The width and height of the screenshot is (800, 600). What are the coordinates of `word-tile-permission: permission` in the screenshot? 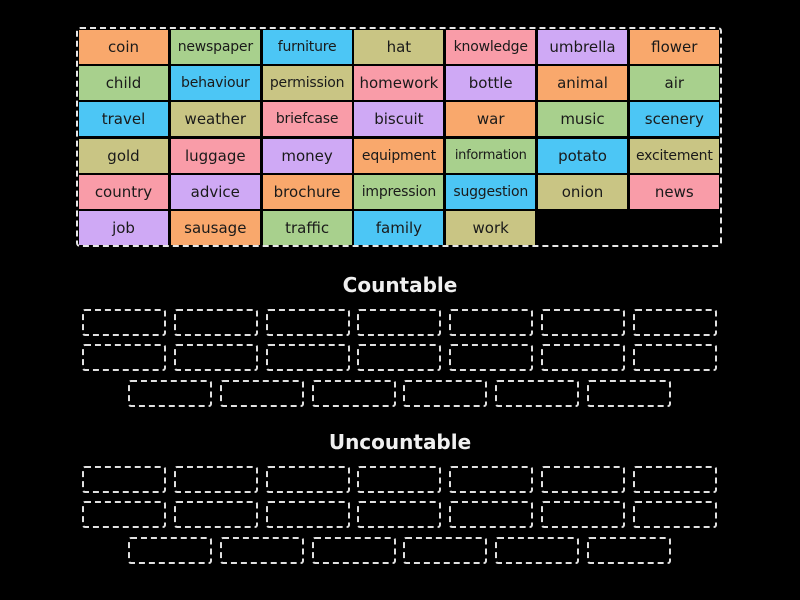 It's located at (307, 83).